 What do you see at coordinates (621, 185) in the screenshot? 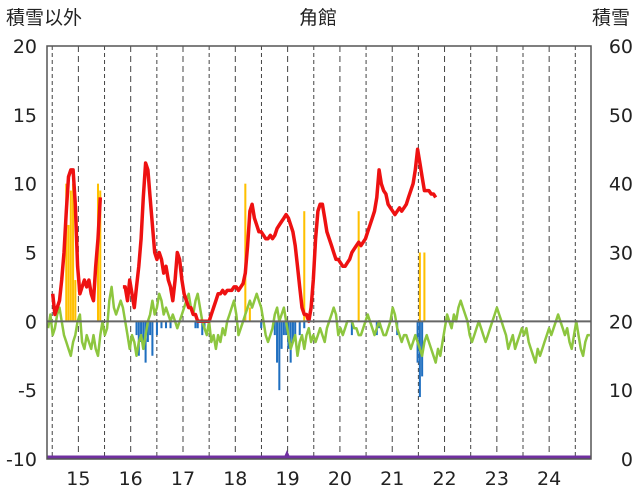
I see `right-tick-label: 40` at bounding box center [621, 185].